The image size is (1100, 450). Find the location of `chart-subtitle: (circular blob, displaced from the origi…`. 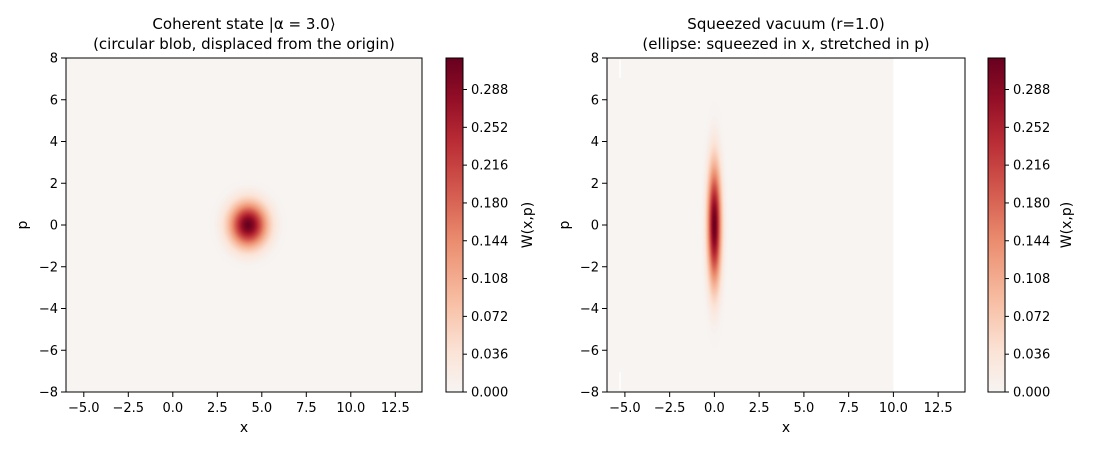

chart-subtitle: (circular blob, displaced from the origi… is located at coordinates (244, 44).